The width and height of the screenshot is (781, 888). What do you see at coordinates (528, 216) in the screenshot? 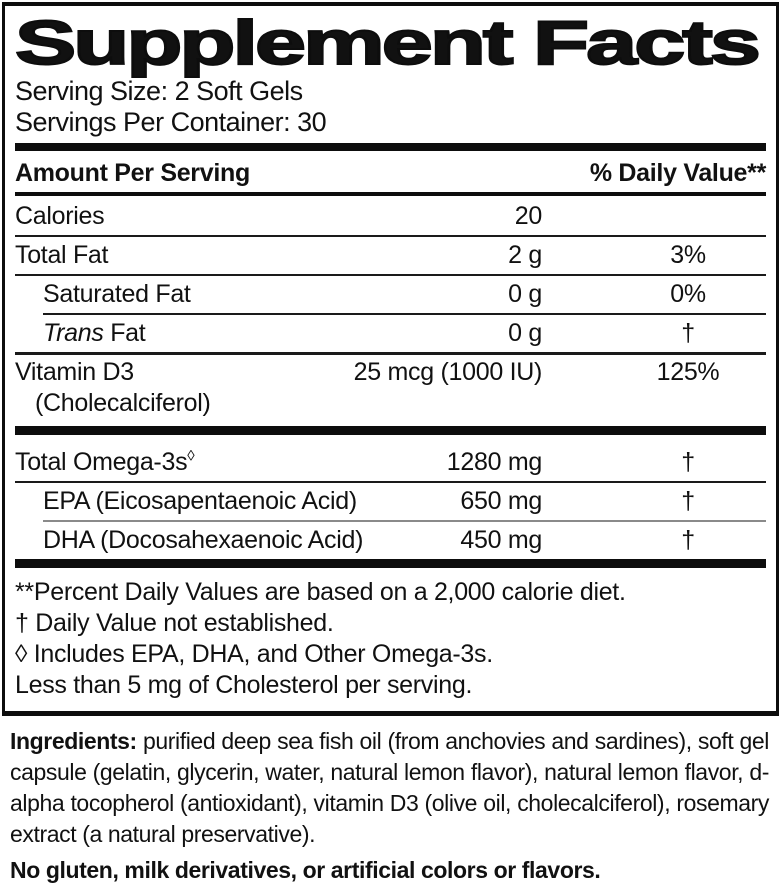
I see `nutrient-amount: 20` at bounding box center [528, 216].